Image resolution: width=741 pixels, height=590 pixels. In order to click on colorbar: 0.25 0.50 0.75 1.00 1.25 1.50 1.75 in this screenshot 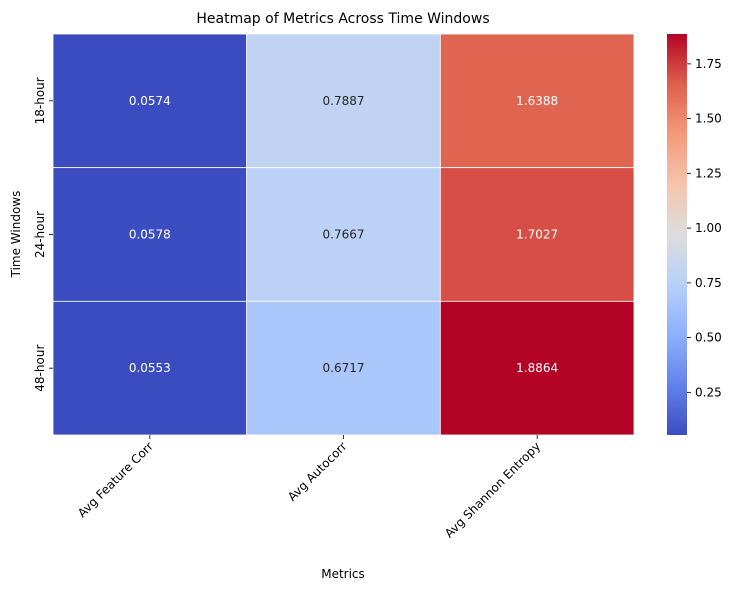, I will do `click(694, 234)`.